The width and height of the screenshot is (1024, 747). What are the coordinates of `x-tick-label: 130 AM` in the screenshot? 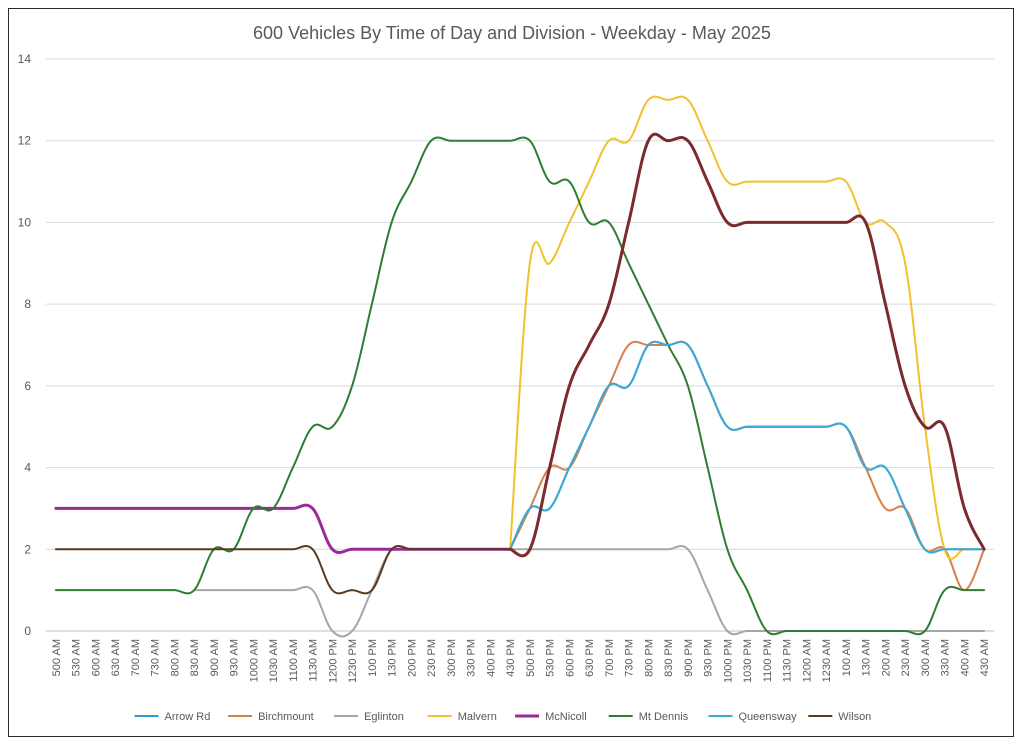 It's located at (867, 657).